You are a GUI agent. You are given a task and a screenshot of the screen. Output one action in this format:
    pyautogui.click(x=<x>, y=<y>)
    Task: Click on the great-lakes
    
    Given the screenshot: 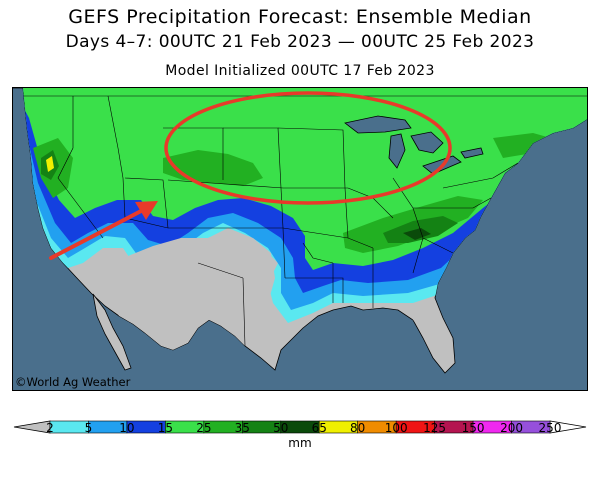 What is the action you would take?
    pyautogui.click(x=414, y=145)
    